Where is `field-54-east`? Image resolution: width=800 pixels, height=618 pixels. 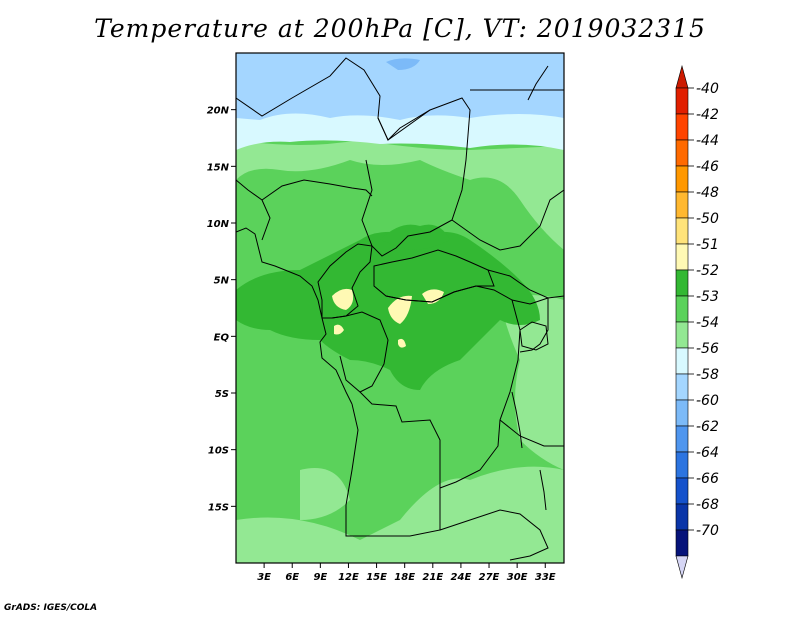 field-54-east is located at coordinates (532, 382).